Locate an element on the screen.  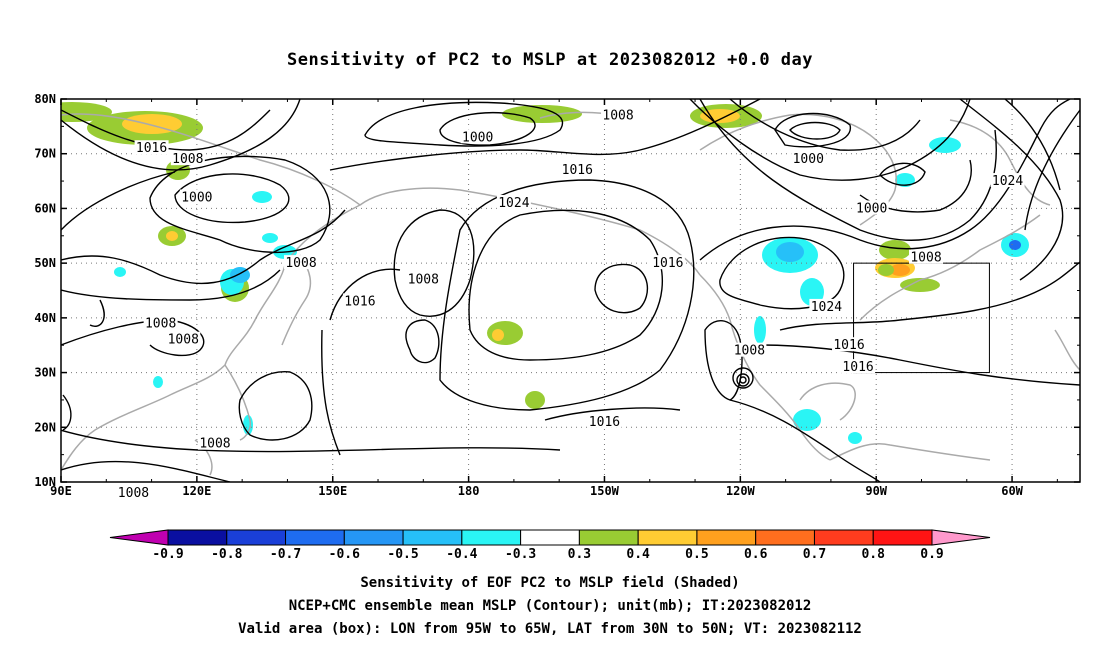
colorbar-label: 0.6 is located at coordinates (756, 554).